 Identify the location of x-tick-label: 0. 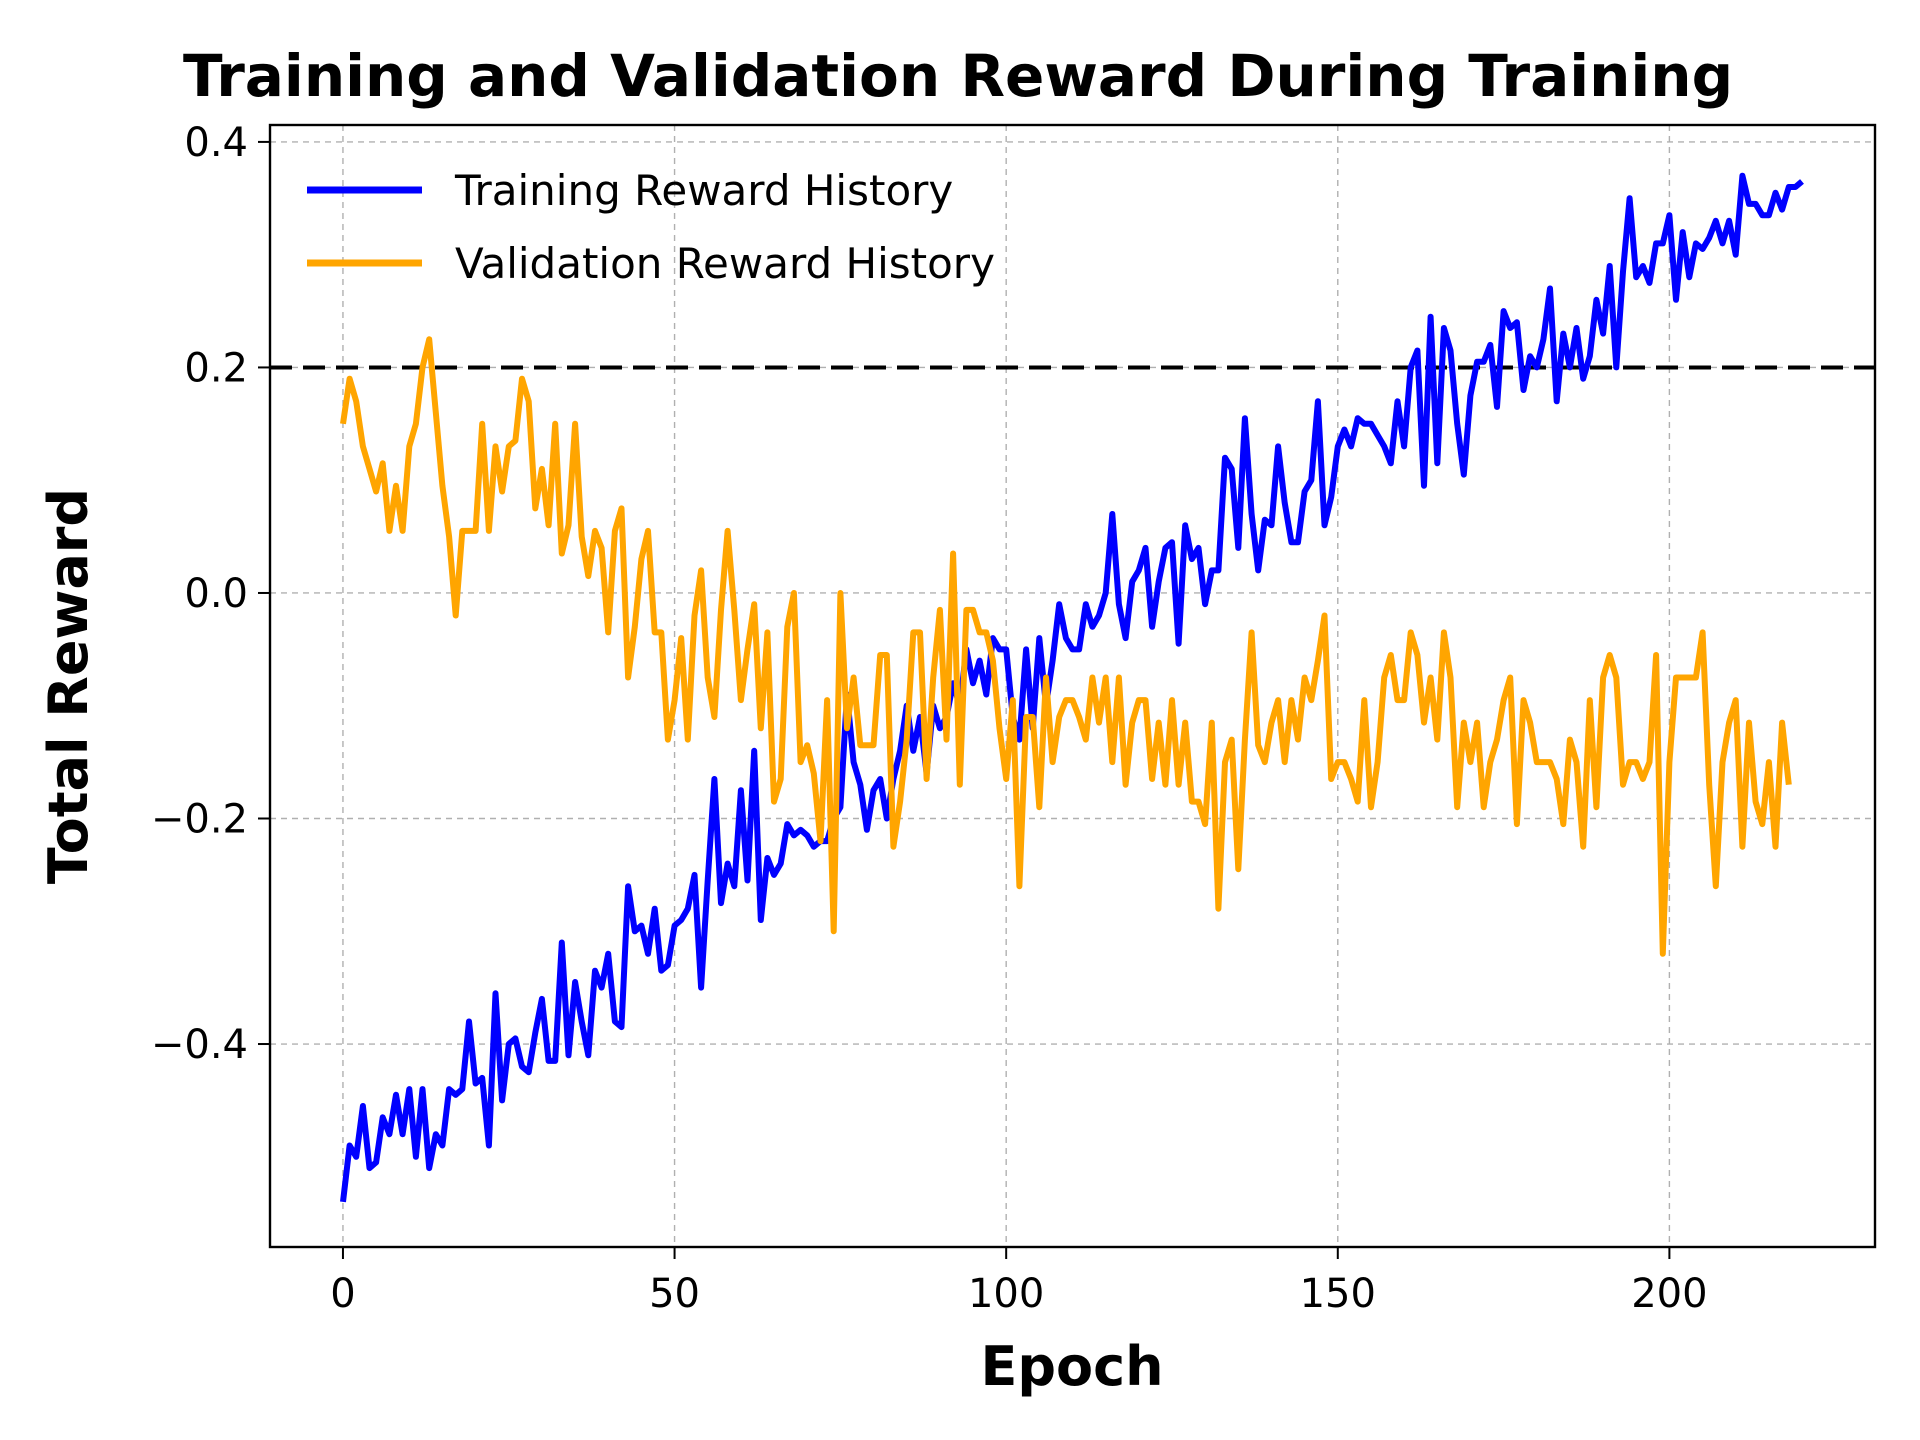
(342, 1294).